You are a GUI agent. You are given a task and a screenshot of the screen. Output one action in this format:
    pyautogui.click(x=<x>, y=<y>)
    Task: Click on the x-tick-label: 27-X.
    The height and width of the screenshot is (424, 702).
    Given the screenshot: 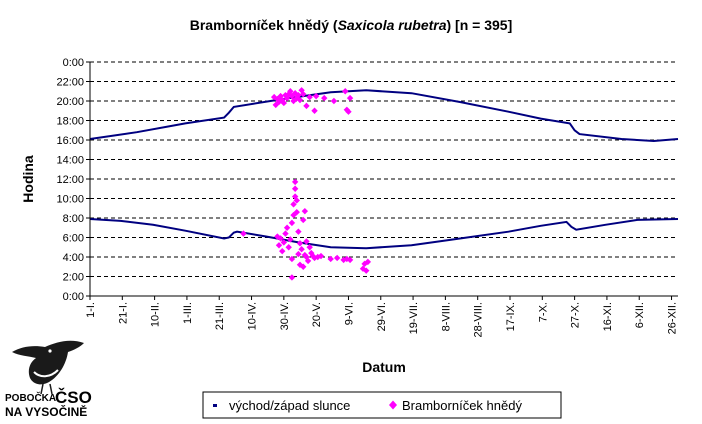 What is the action you would take?
    pyautogui.click(x=576, y=315)
    